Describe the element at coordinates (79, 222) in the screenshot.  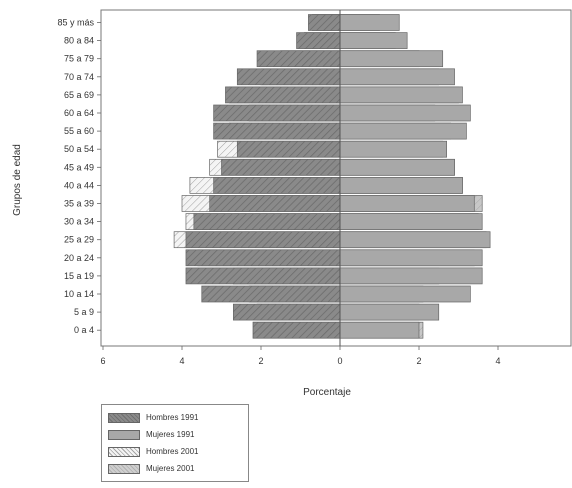
I see `y-tick-label: 30 a 34` at that location.